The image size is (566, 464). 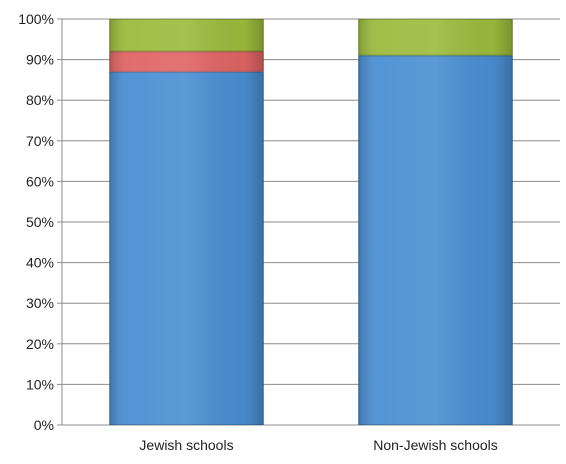 What do you see at coordinates (40, 181) in the screenshot?
I see `y-tick-label: 60%` at bounding box center [40, 181].